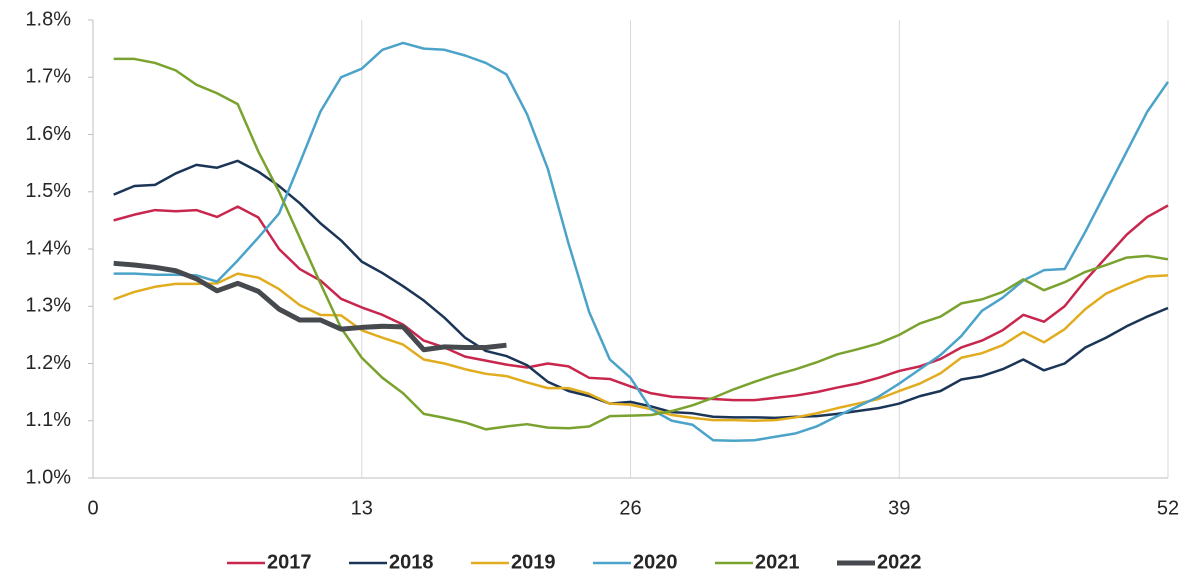  Describe the element at coordinates (777, 562) in the screenshot. I see `legend-label: 2021` at that location.